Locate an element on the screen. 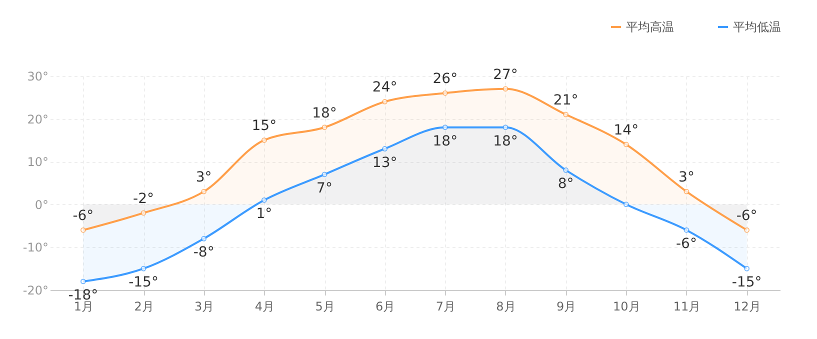 The image size is (817, 339). y-tick-label: 30° is located at coordinates (37, 77).